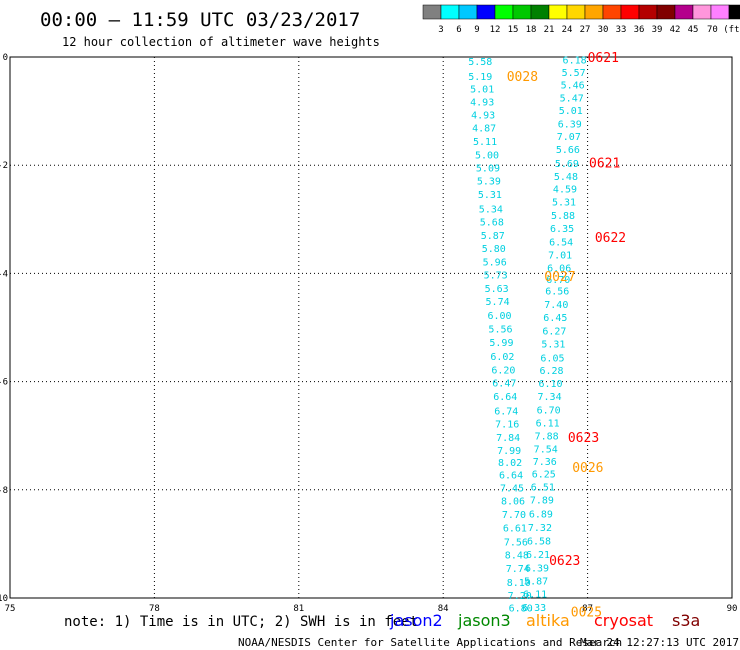 This screenshot has height=650, width=740. Describe the element at coordinates (563, 216) in the screenshot. I see `wave-height-value: 5.88` at that location.